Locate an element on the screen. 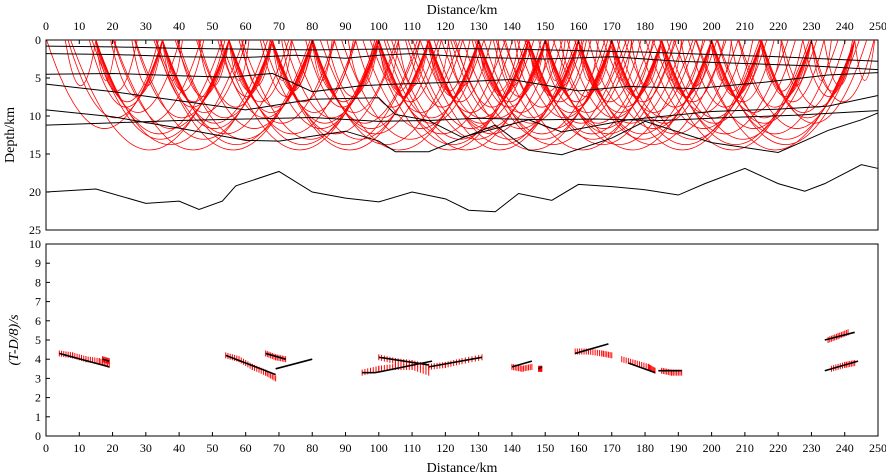 The width and height of the screenshot is (886, 476). top-x-tick-label: 0 is located at coordinates (46, 26).